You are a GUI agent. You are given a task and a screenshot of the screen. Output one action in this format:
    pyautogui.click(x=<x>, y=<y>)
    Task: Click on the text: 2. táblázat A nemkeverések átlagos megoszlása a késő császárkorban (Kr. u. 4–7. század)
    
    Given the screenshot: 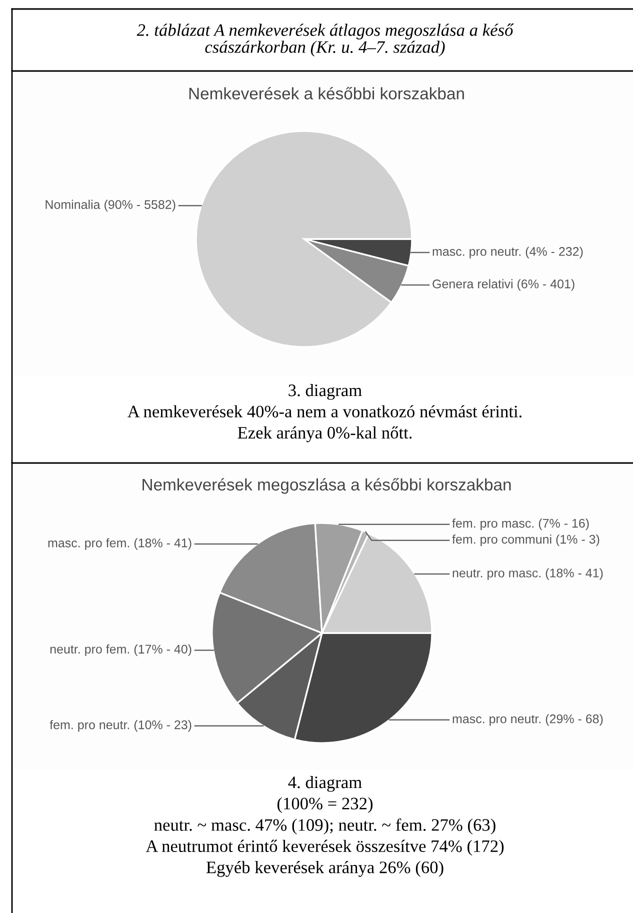 What is the action you would take?
    pyautogui.click(x=325, y=40)
    